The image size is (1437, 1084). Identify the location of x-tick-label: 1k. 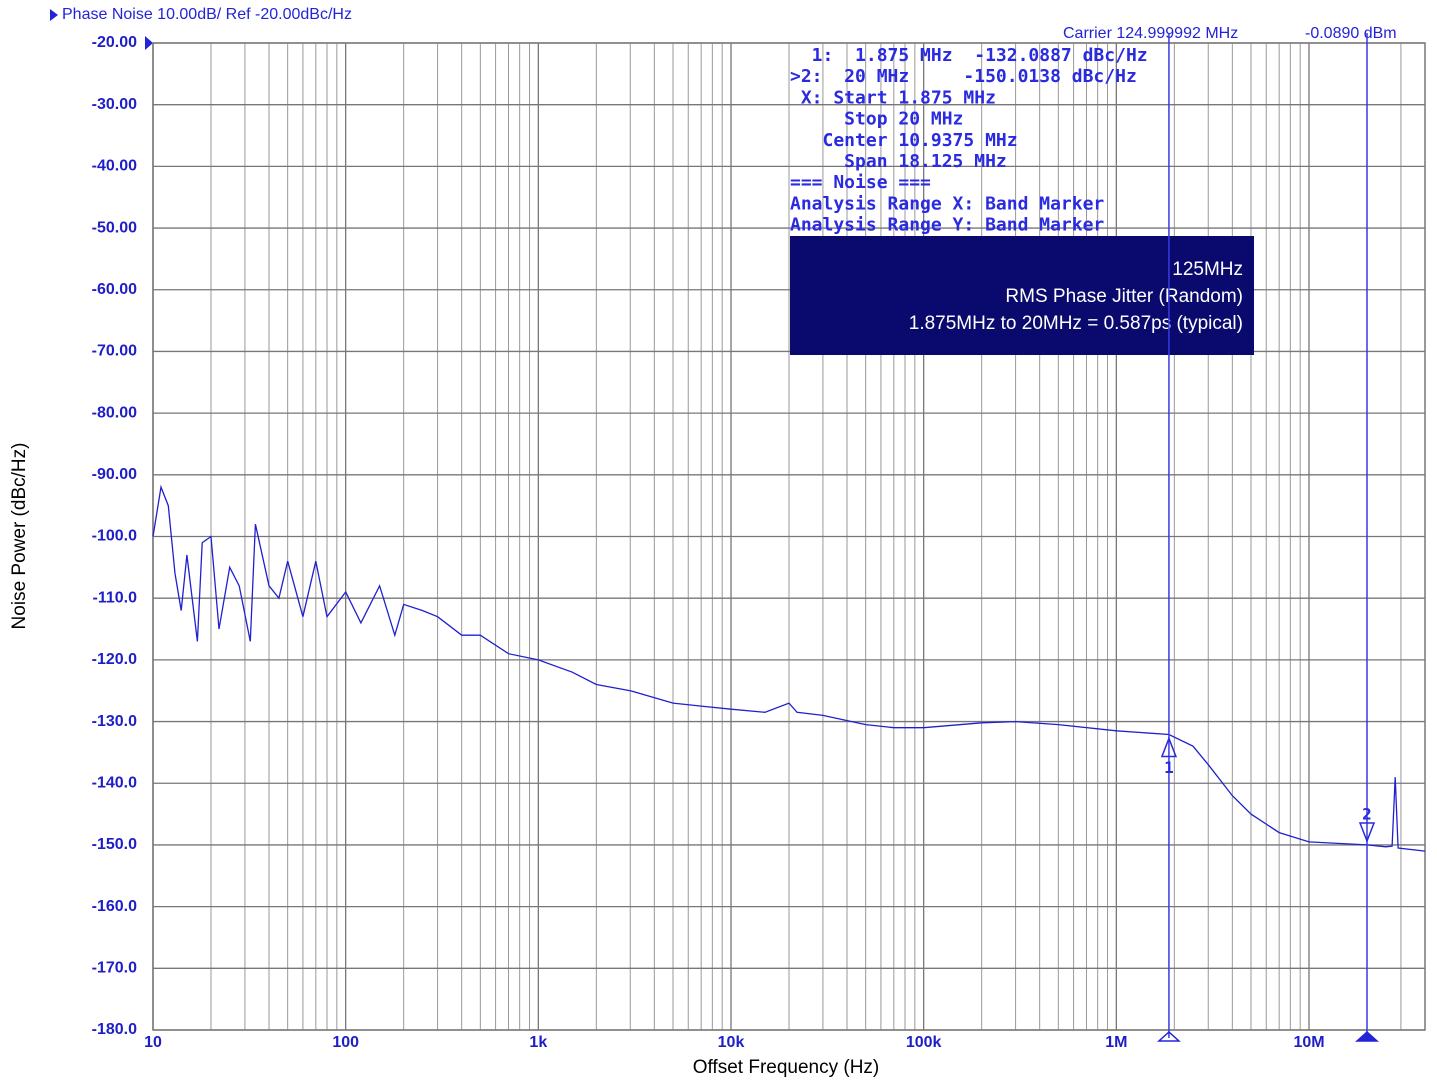
(538, 1042).